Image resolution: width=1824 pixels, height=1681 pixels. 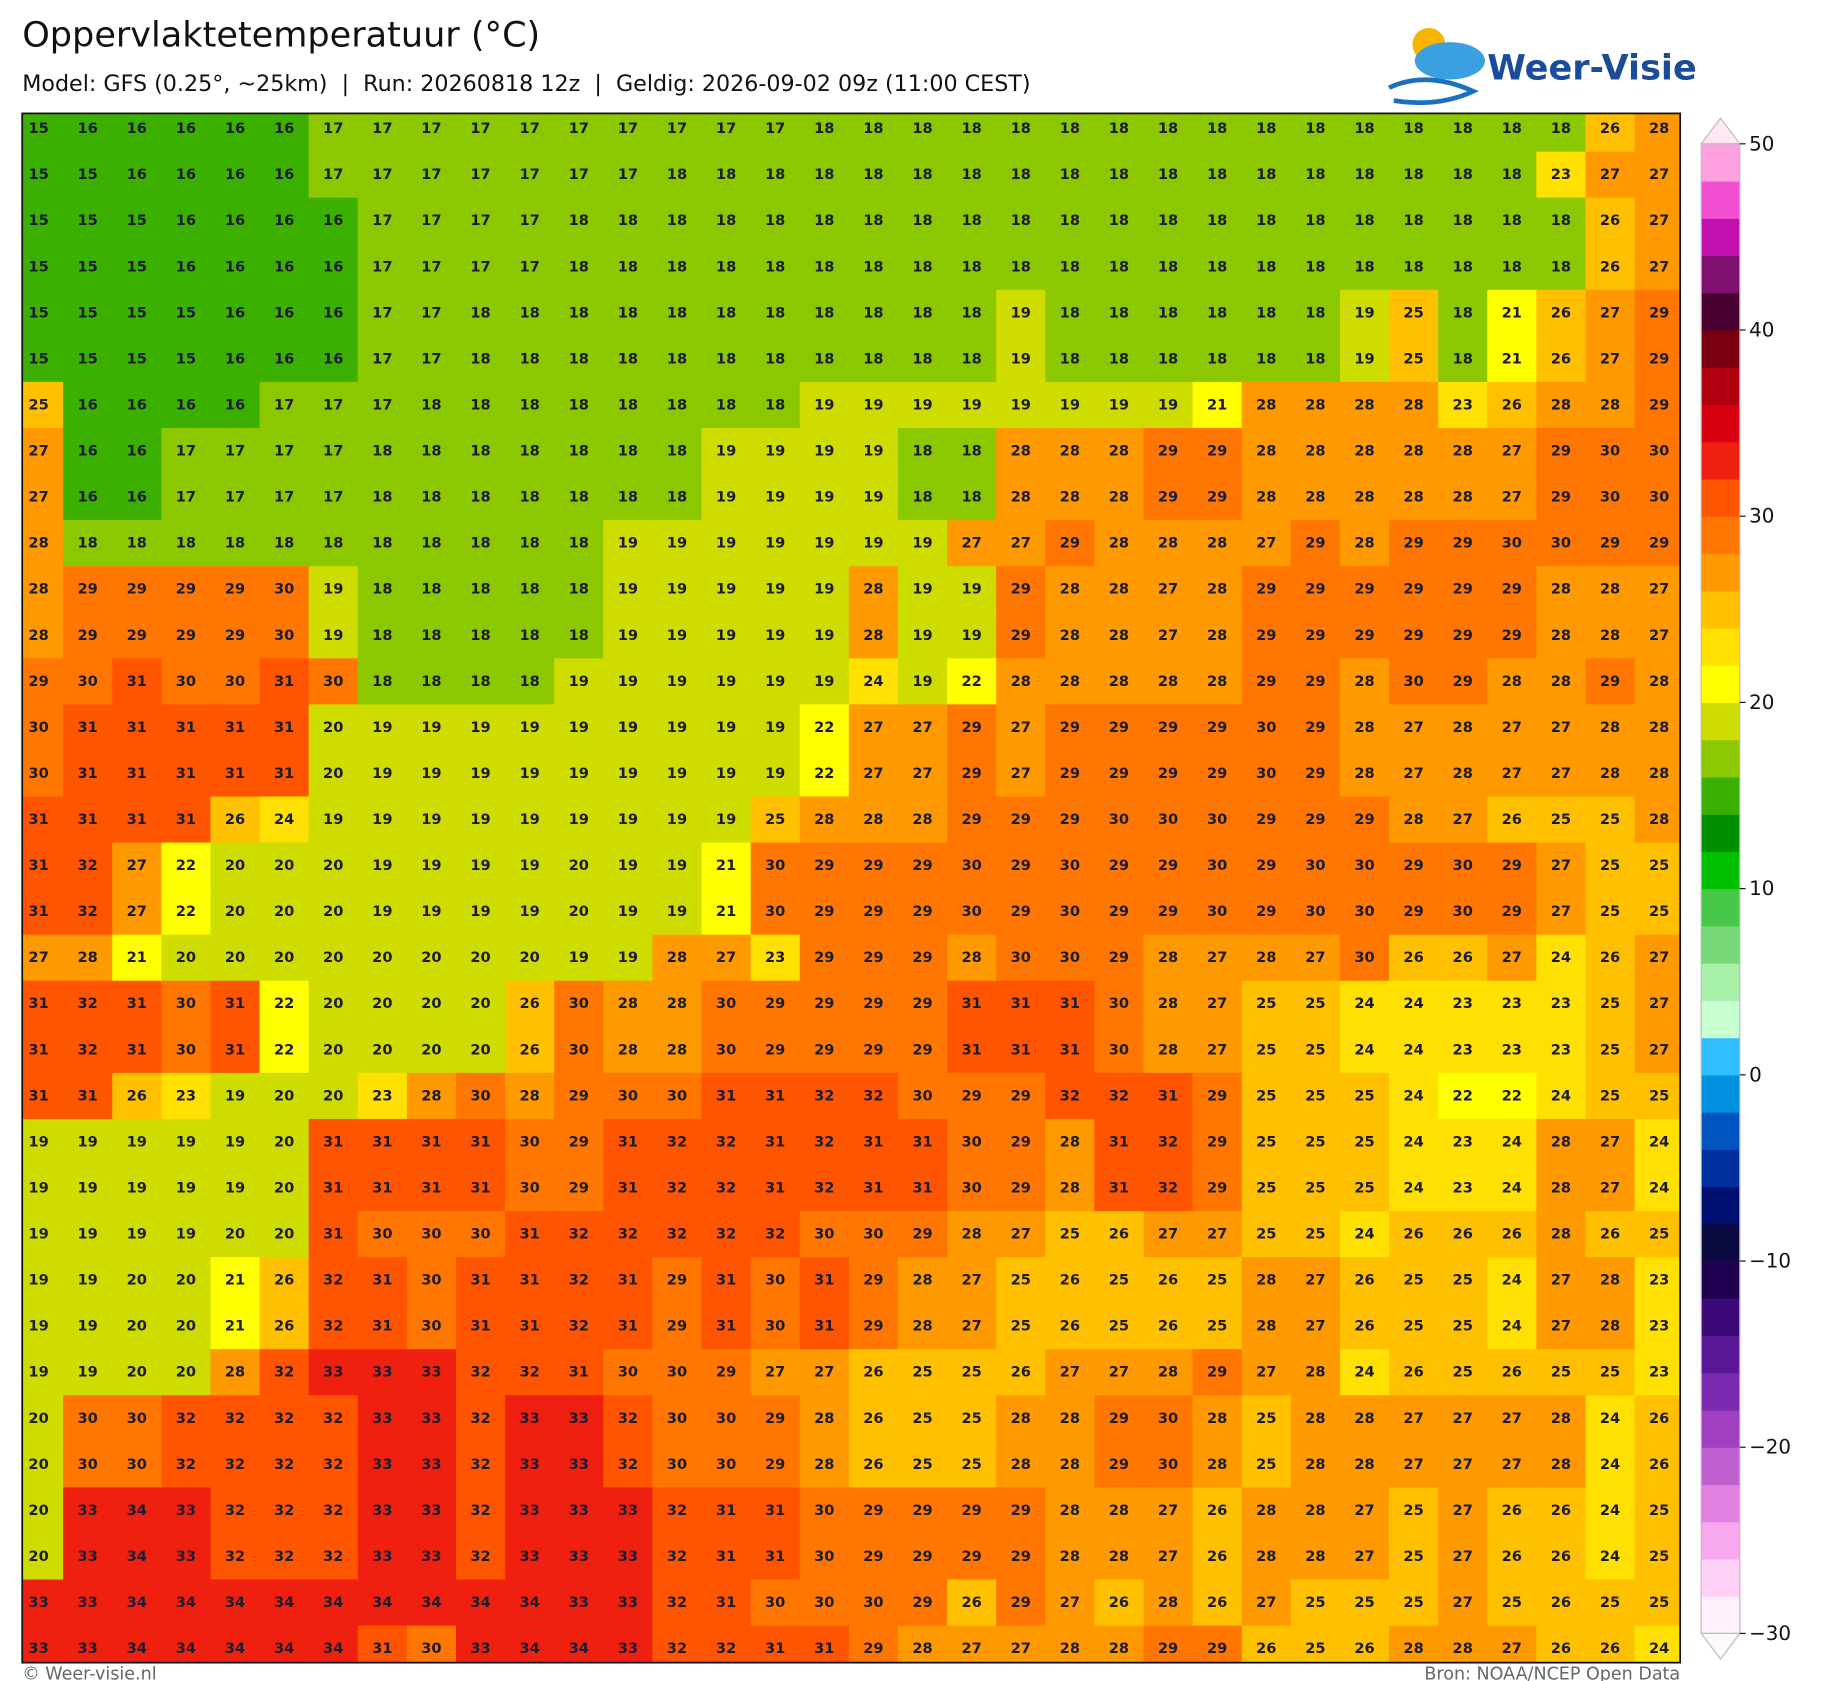 I want to click on temperature-value: 24, so click(x=1512, y=1280).